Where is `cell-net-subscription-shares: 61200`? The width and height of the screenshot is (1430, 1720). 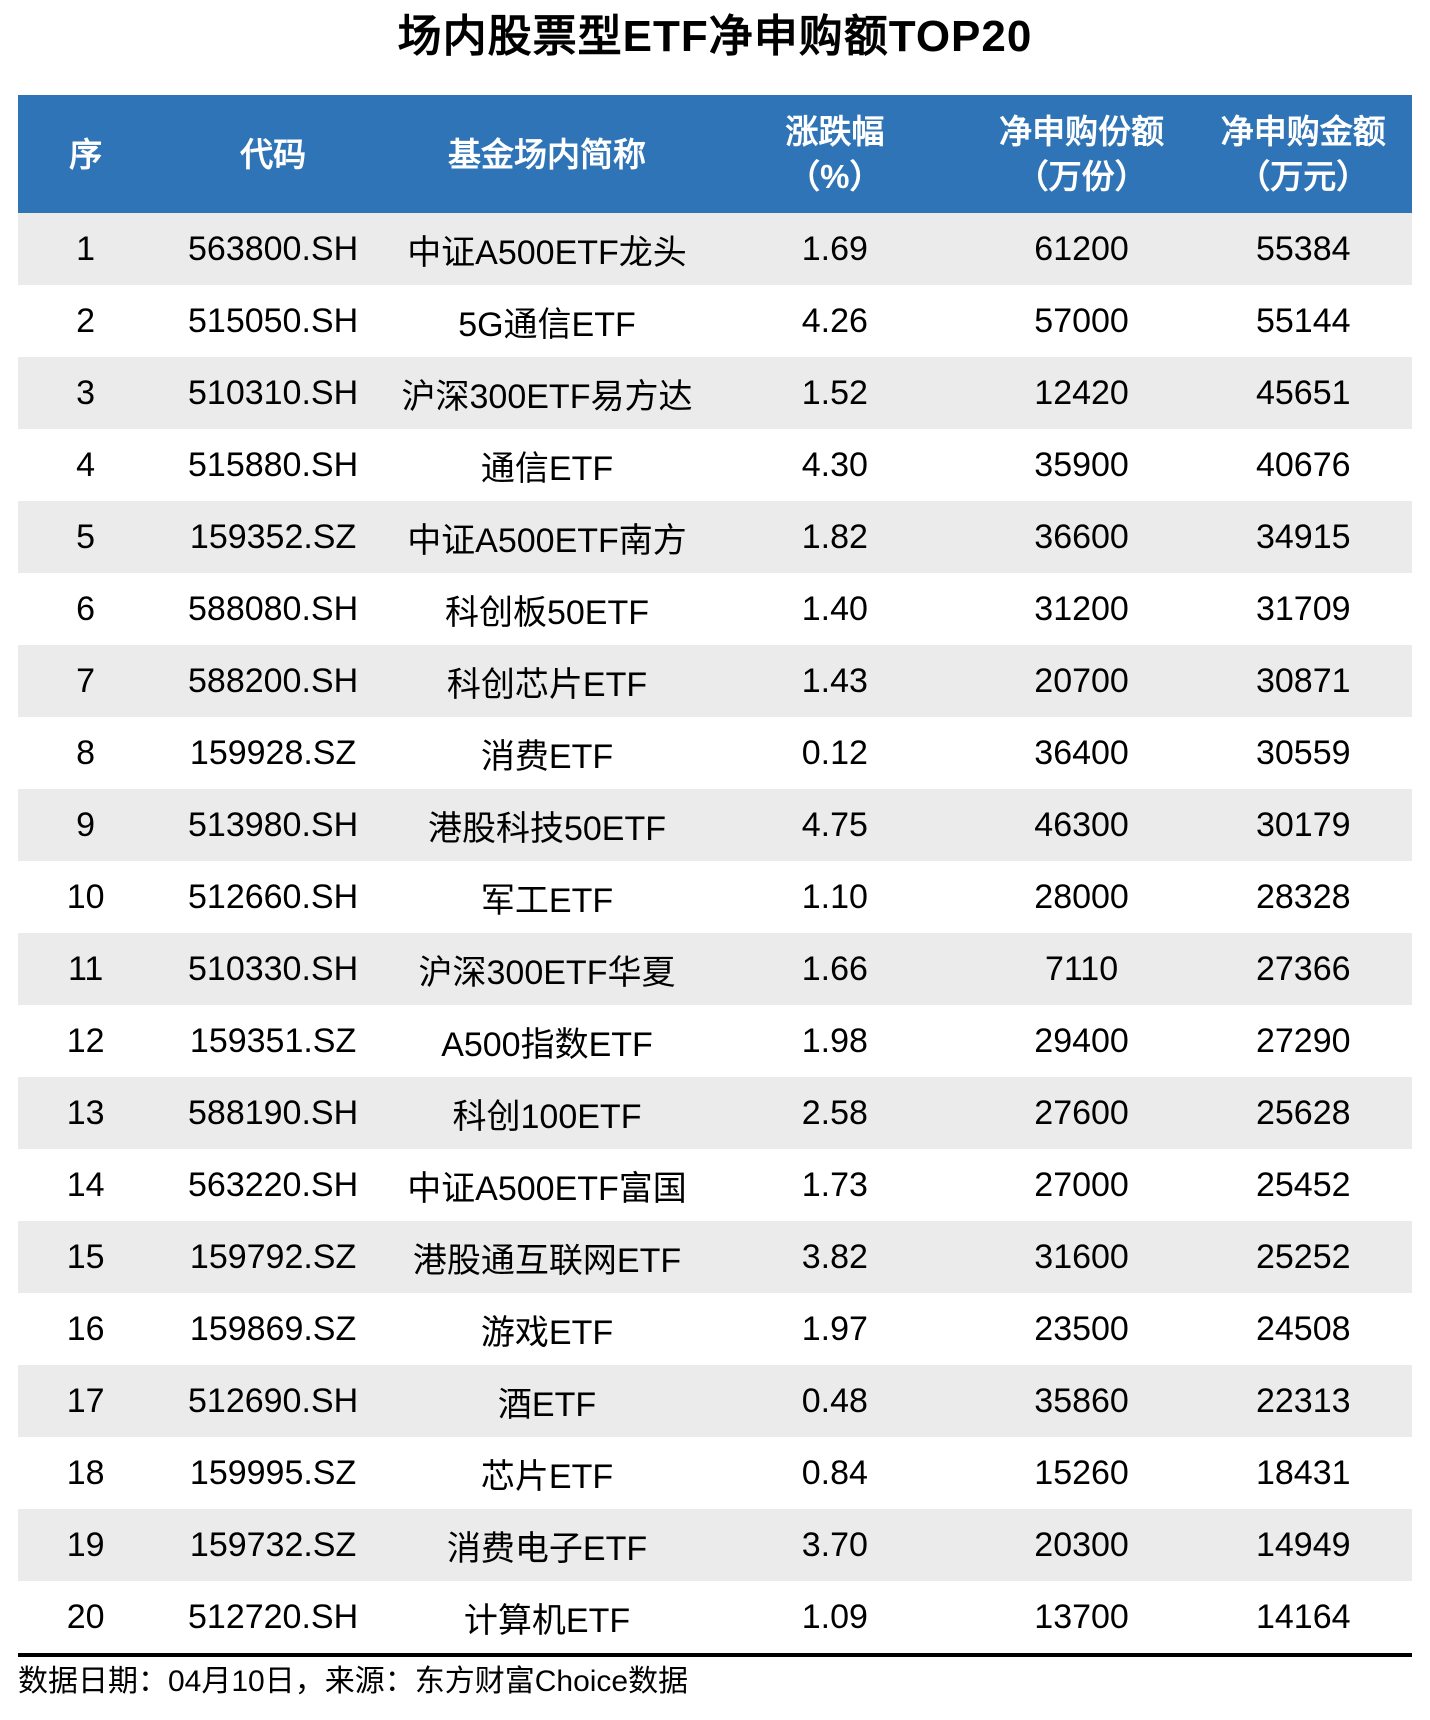
cell-net-subscription-shares: 61200 is located at coordinates (1081, 249).